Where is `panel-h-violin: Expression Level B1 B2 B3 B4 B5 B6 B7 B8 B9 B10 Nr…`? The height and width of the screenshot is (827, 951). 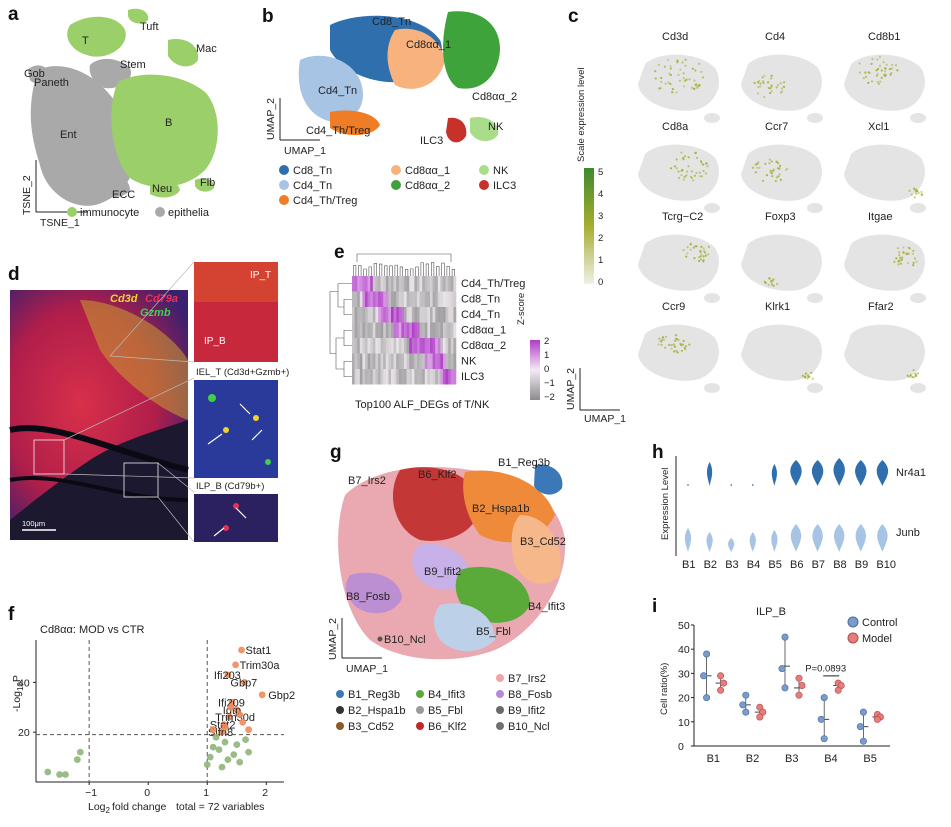 panel-h-violin: Expression Level B1 B2 B3 B4 B5 B6 B7 B8 B9 B10 Nr… is located at coordinates (793, 513).